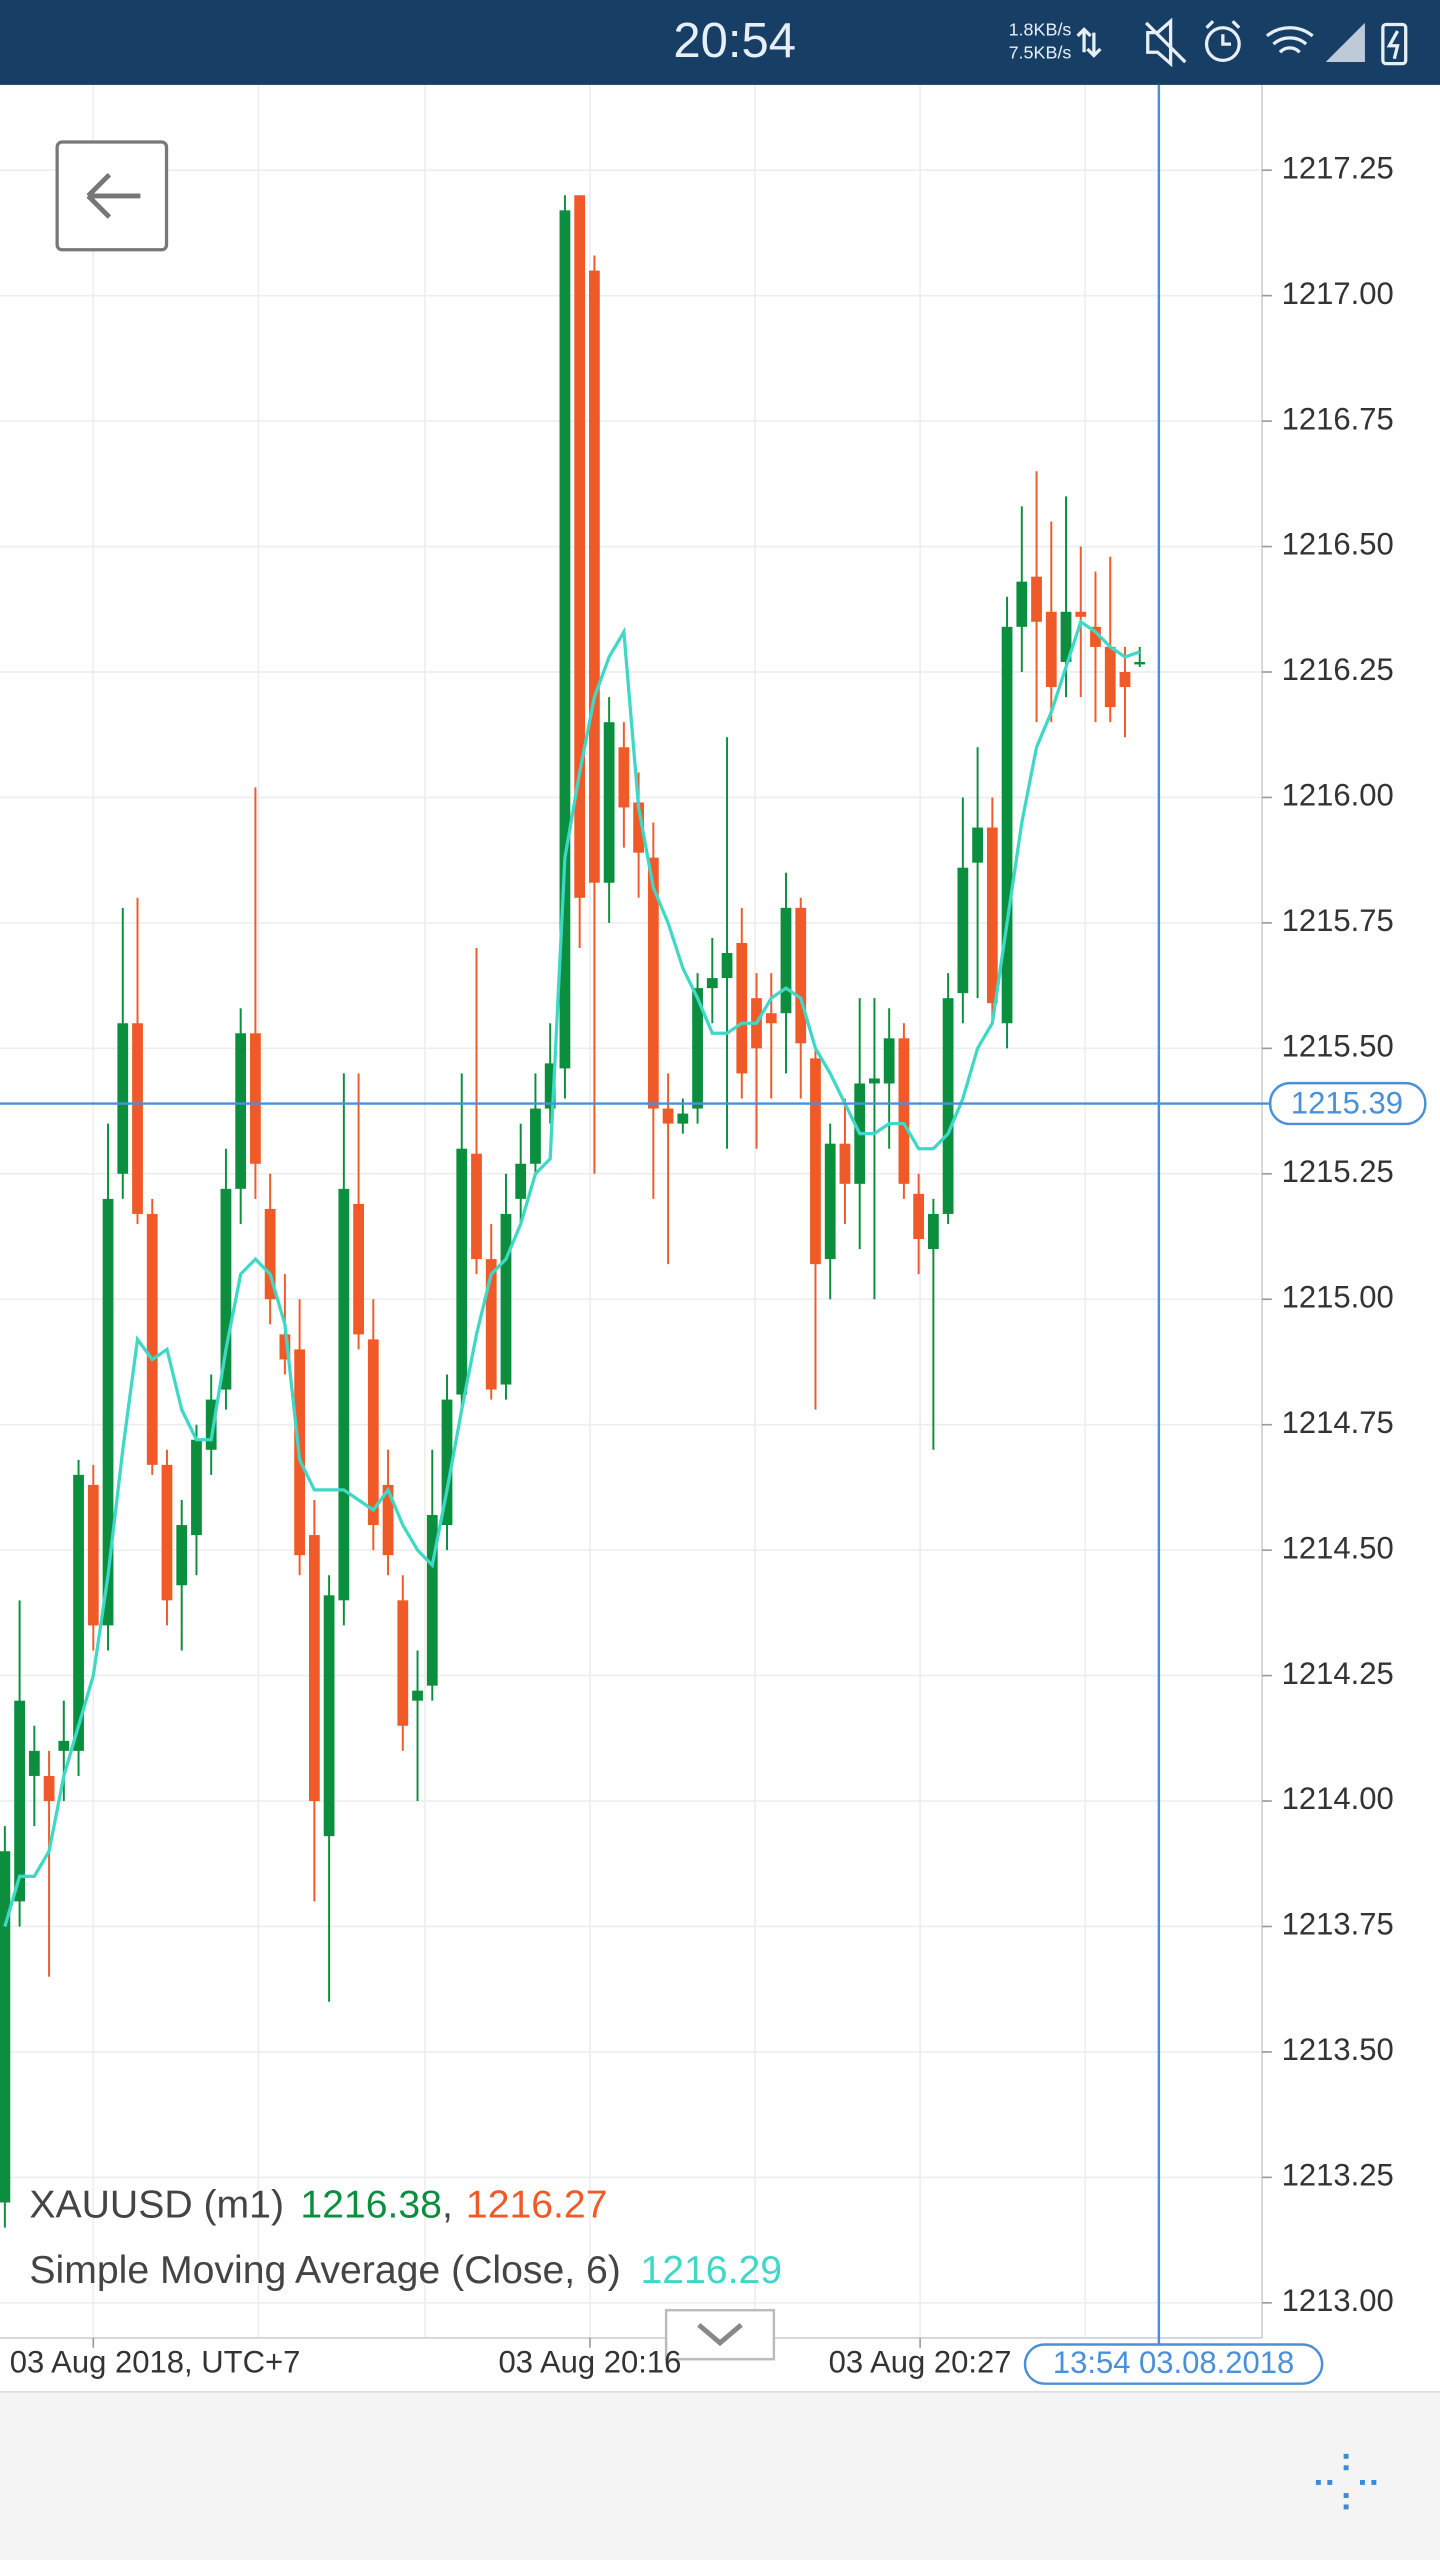  Describe the element at coordinates (113, 195) in the screenshot. I see `back-arrow` at that location.